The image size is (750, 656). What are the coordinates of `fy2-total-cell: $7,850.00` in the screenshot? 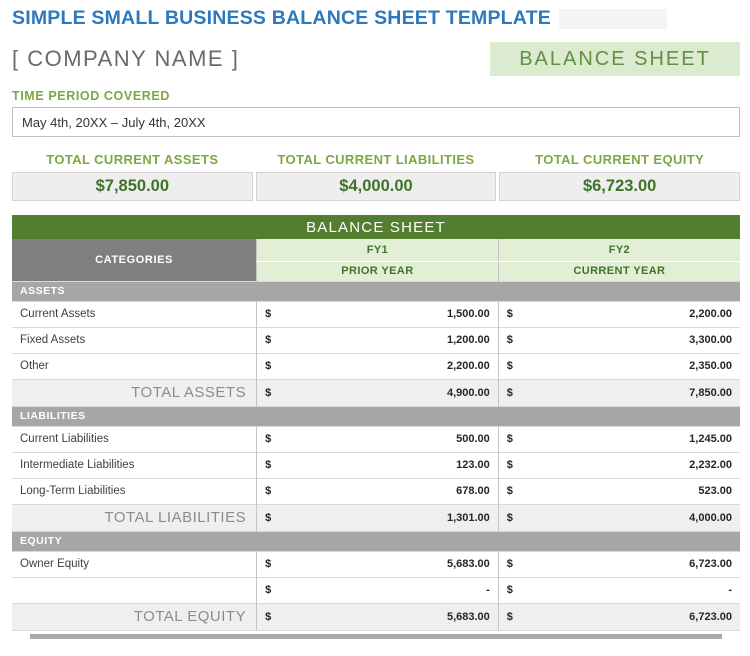 It's located at (618, 392).